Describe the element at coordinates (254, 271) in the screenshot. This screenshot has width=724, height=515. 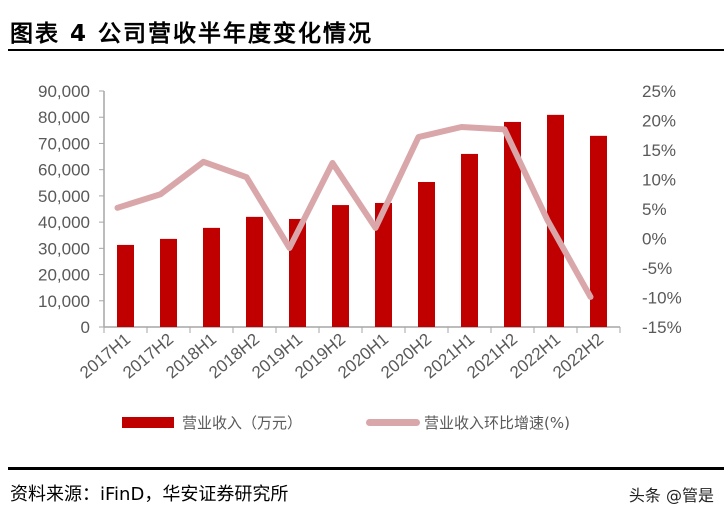
I see `bar-2018H2` at that location.